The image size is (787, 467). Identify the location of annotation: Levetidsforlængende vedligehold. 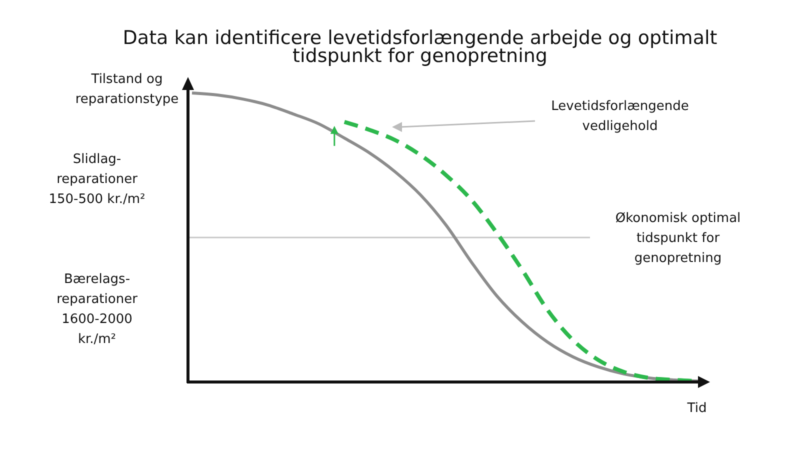
(620, 116).